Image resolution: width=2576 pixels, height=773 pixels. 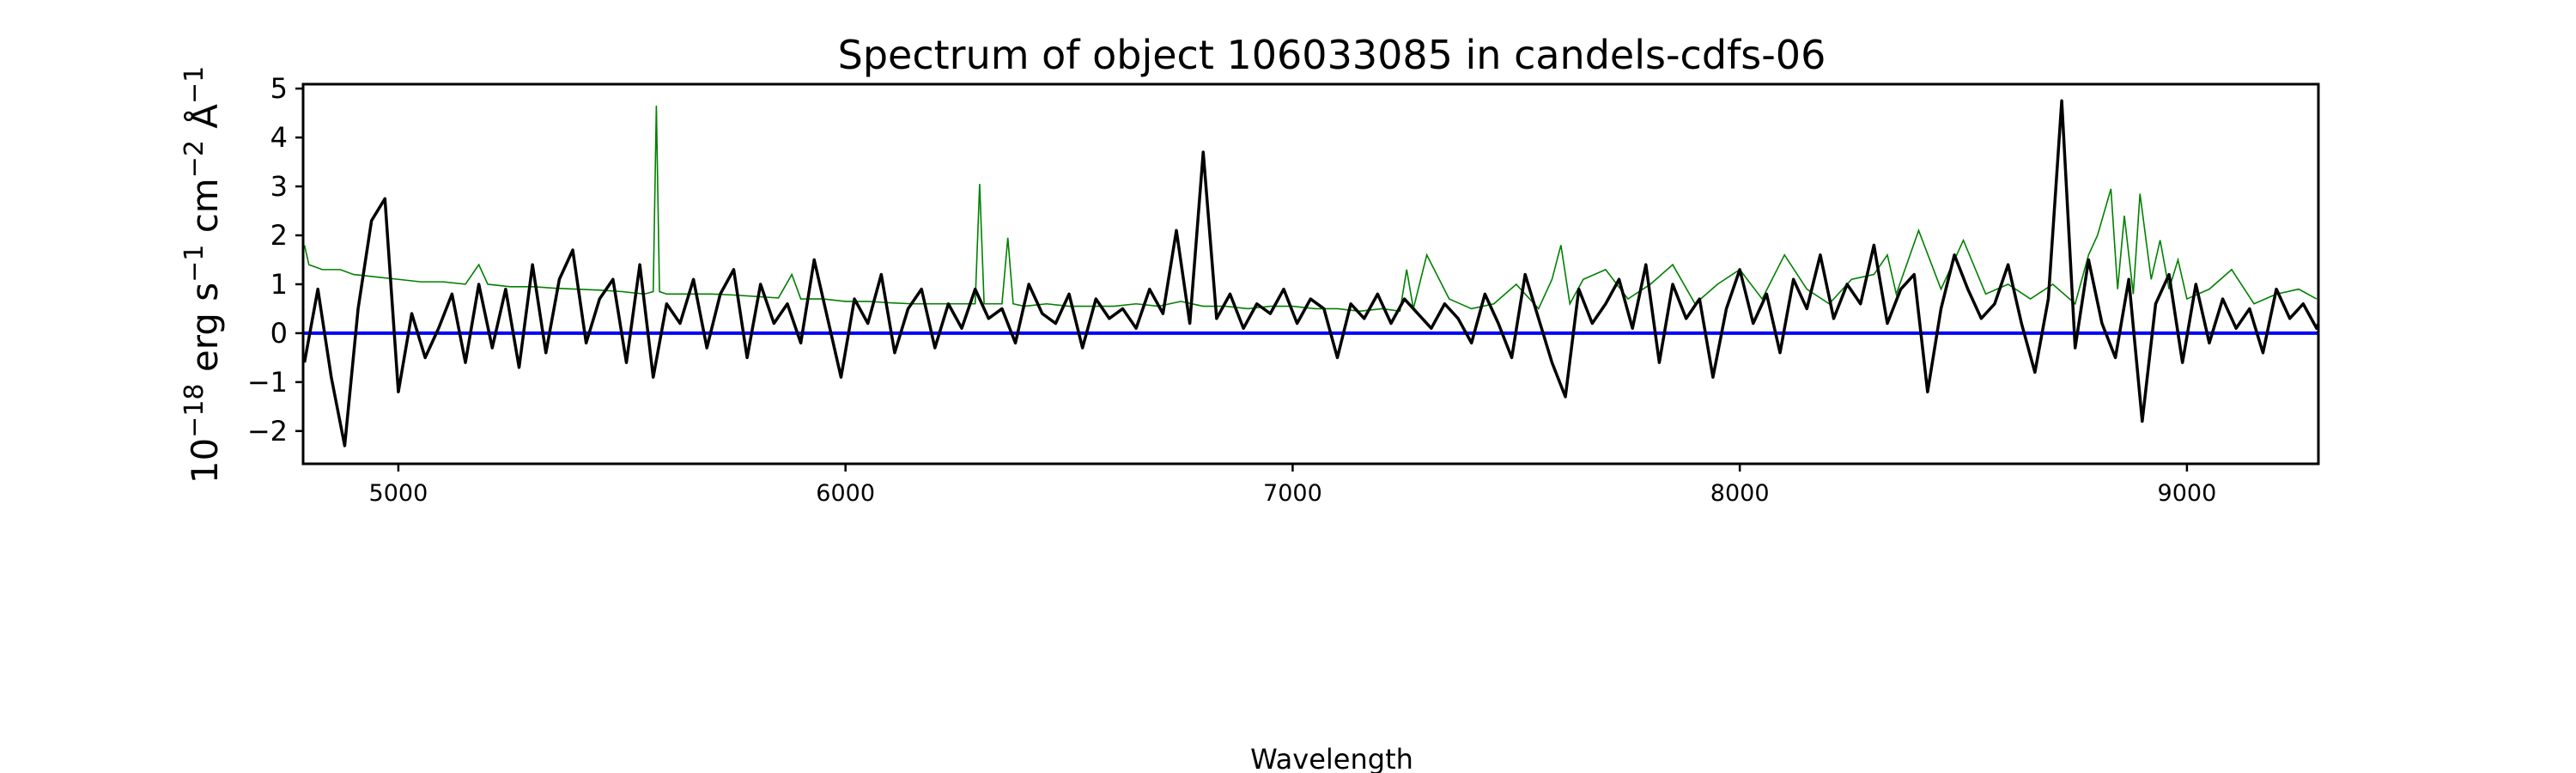 I want to click on y-label-exp4: −1, so click(x=194, y=85).